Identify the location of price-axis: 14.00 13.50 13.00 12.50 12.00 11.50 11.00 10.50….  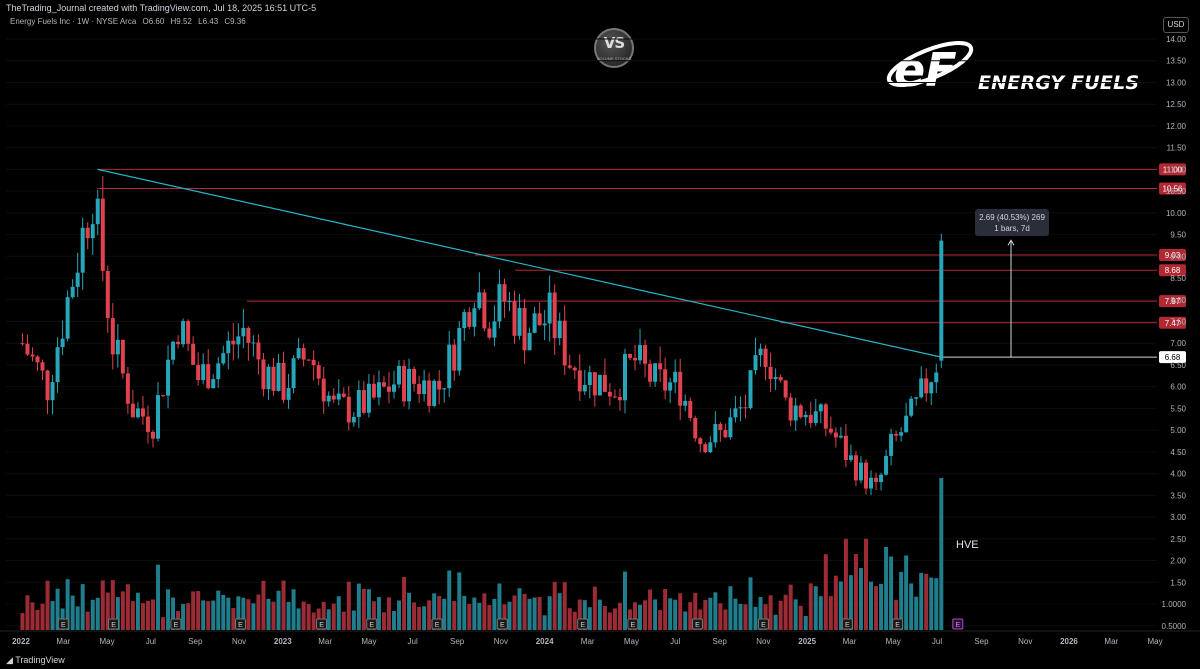
(1174, 333).